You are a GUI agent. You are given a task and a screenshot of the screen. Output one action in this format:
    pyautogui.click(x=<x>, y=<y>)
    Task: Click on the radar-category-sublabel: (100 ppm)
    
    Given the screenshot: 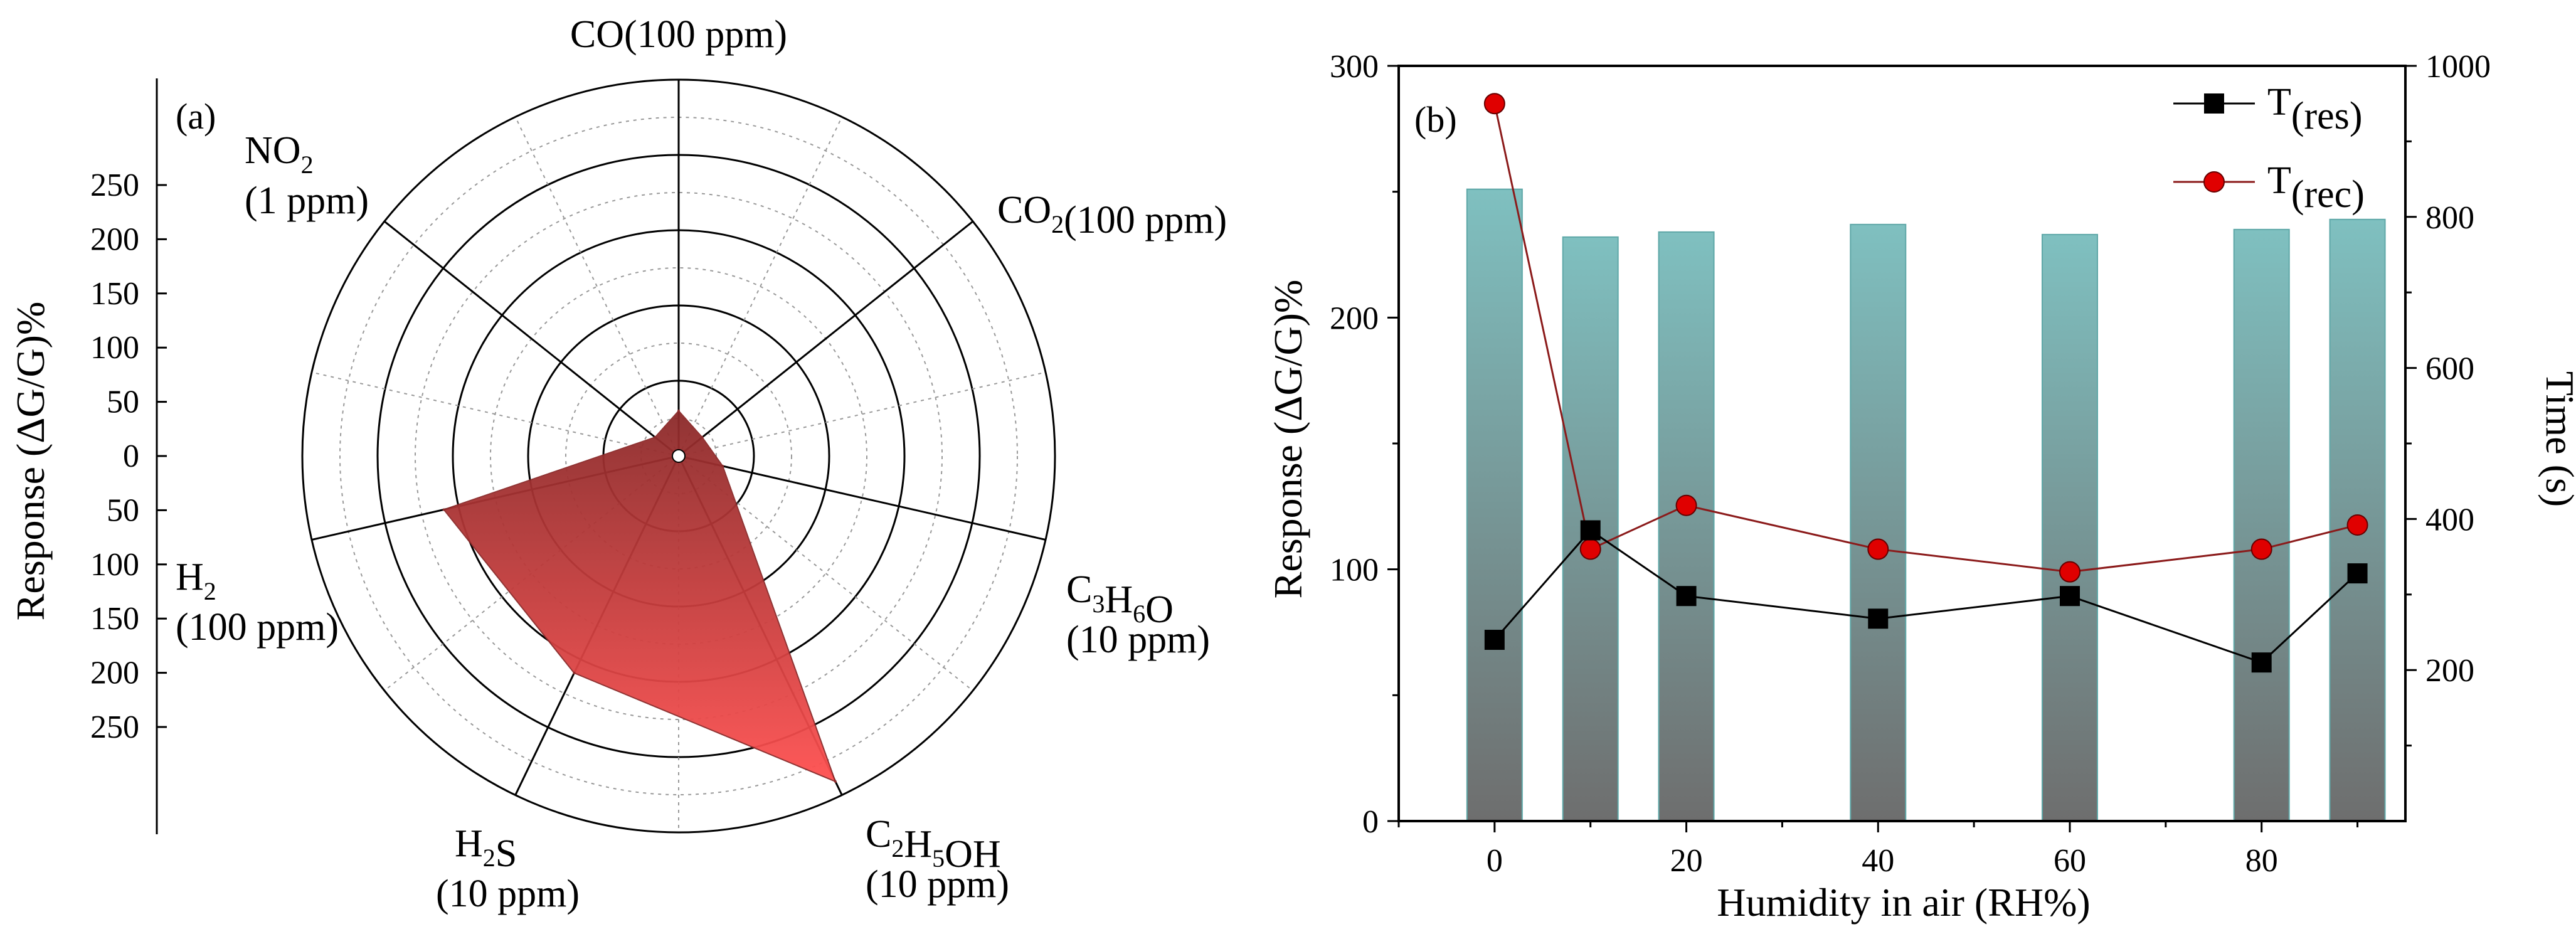 What is the action you would take?
    pyautogui.click(x=257, y=627)
    